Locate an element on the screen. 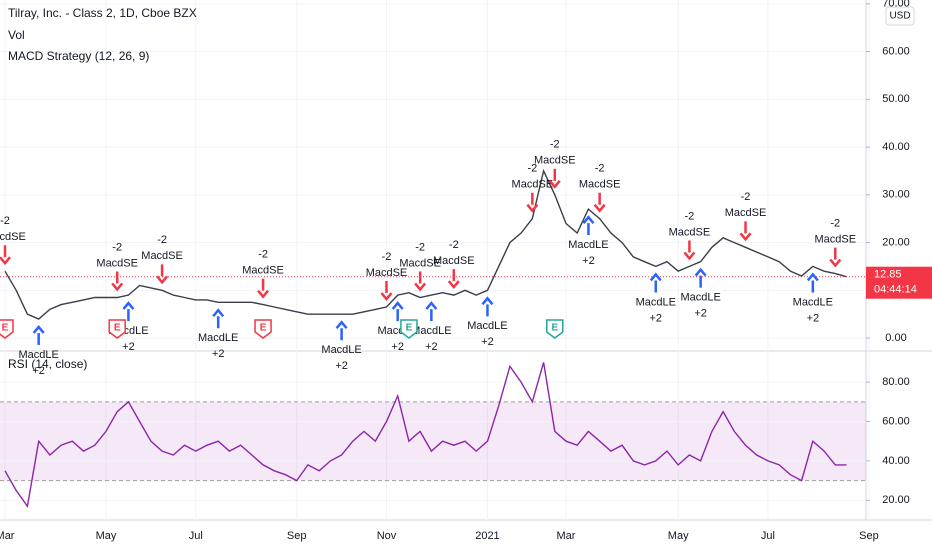 The height and width of the screenshot is (550, 932). currency-label: USD is located at coordinates (899, 16).